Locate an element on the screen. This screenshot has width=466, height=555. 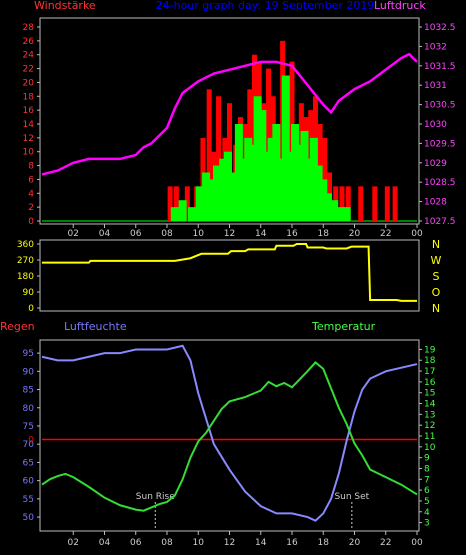
compass-label: O is located at coordinates (436, 292).